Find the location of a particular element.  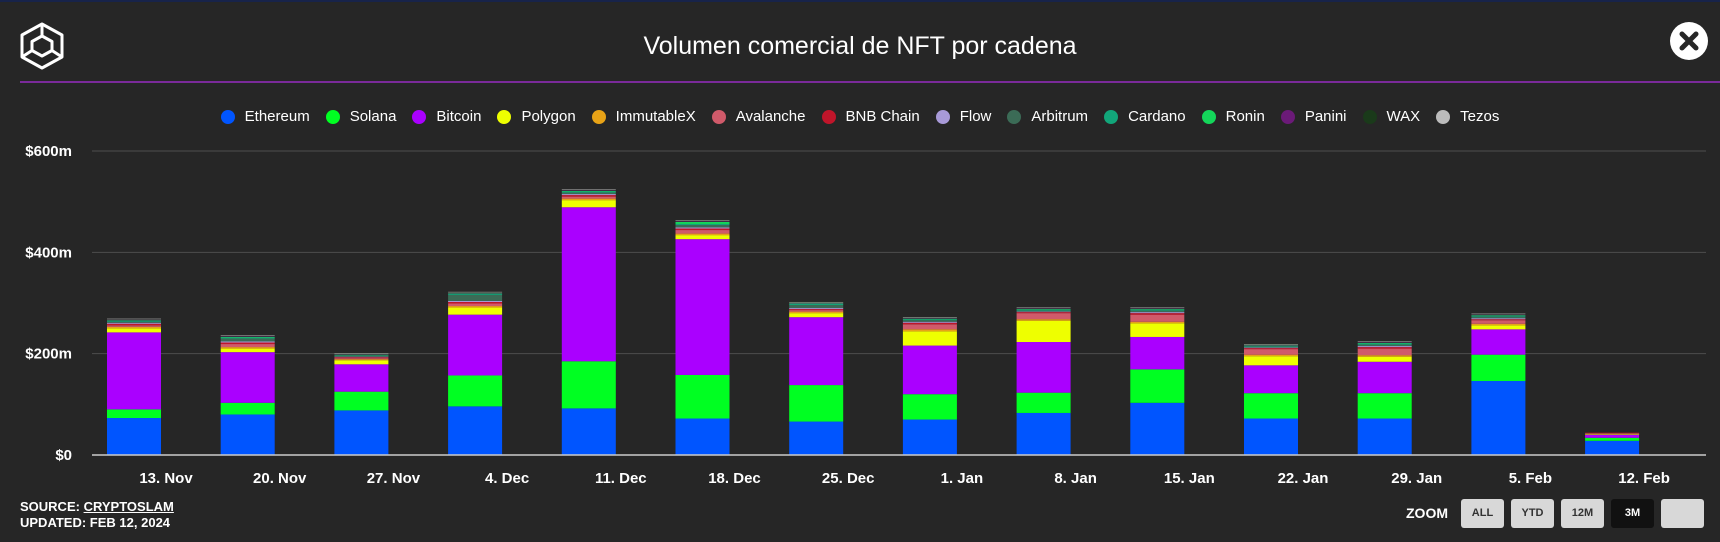

chart-header: Volumen comercial de NFT por cadena is located at coordinates (860, 42).